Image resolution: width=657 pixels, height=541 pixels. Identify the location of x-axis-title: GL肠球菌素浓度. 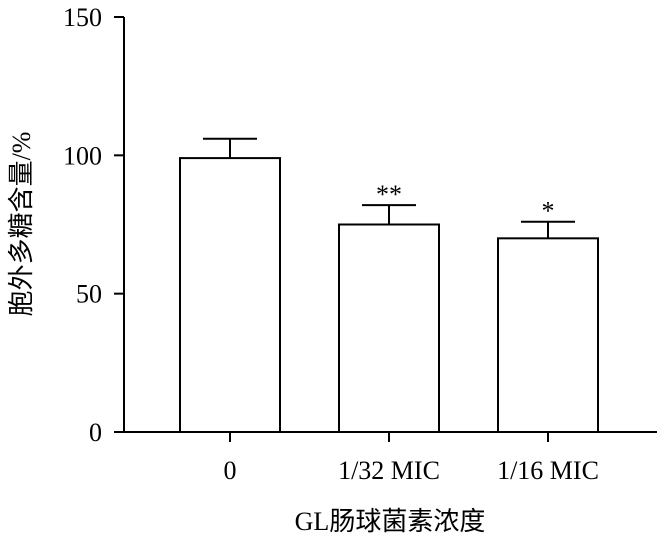
(390, 521).